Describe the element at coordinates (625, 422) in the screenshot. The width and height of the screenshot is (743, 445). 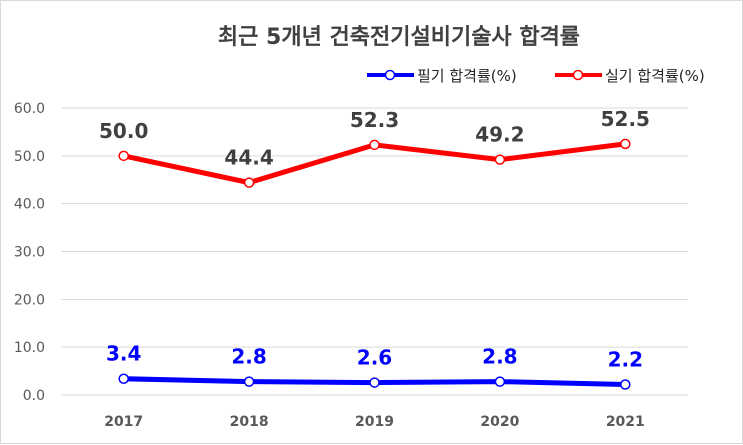
I see `x-tick-label: 2021` at that location.